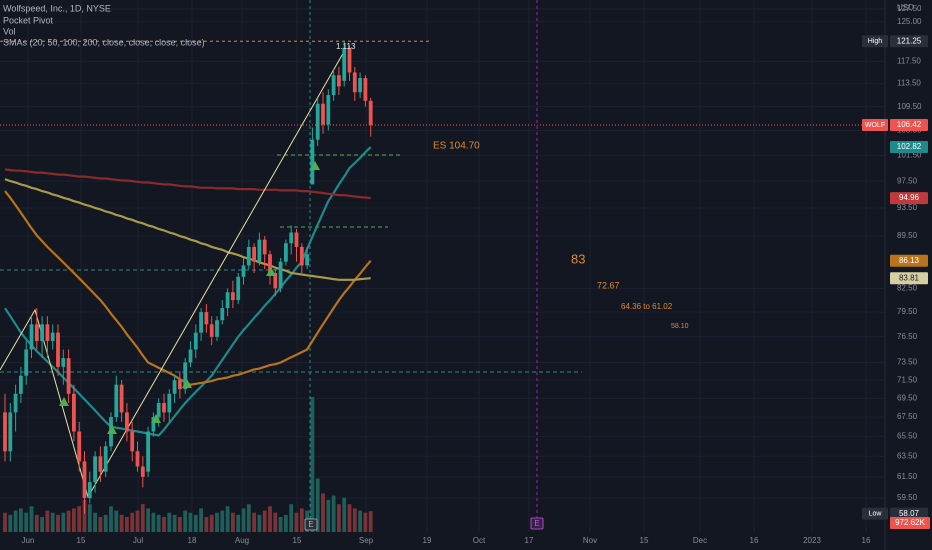 The height and width of the screenshot is (550, 932). What do you see at coordinates (909, 154) in the screenshot?
I see `y-tick-label: 101.50` at bounding box center [909, 154].